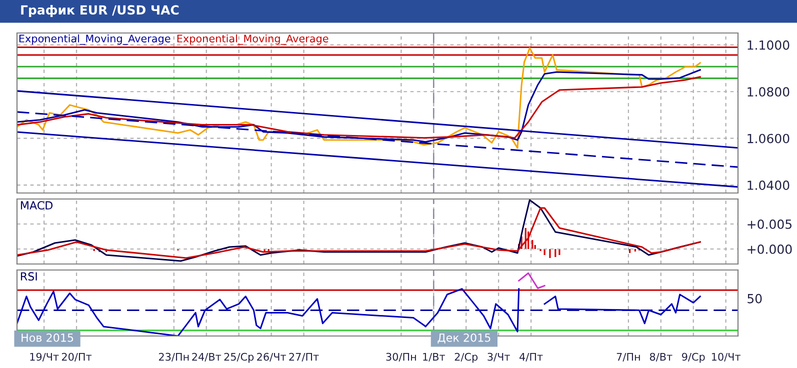 The height and width of the screenshot is (368, 797). What do you see at coordinates (304, 357) in the screenshot?
I see `x-tick-label: 27/Пт` at bounding box center [304, 357].